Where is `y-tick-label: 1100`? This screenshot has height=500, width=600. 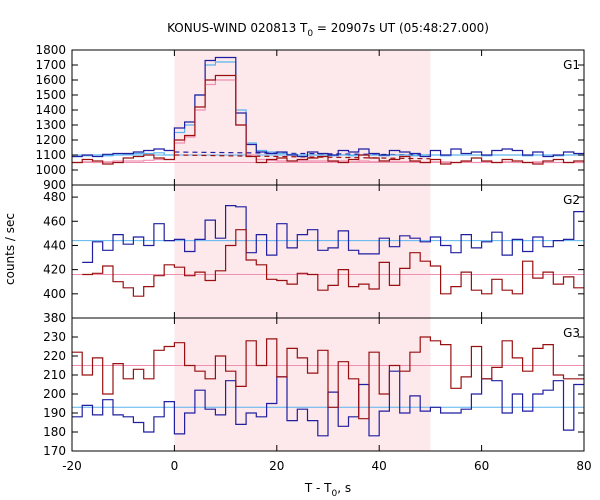
y-tick-label: 1100 is located at coordinates (50, 155).